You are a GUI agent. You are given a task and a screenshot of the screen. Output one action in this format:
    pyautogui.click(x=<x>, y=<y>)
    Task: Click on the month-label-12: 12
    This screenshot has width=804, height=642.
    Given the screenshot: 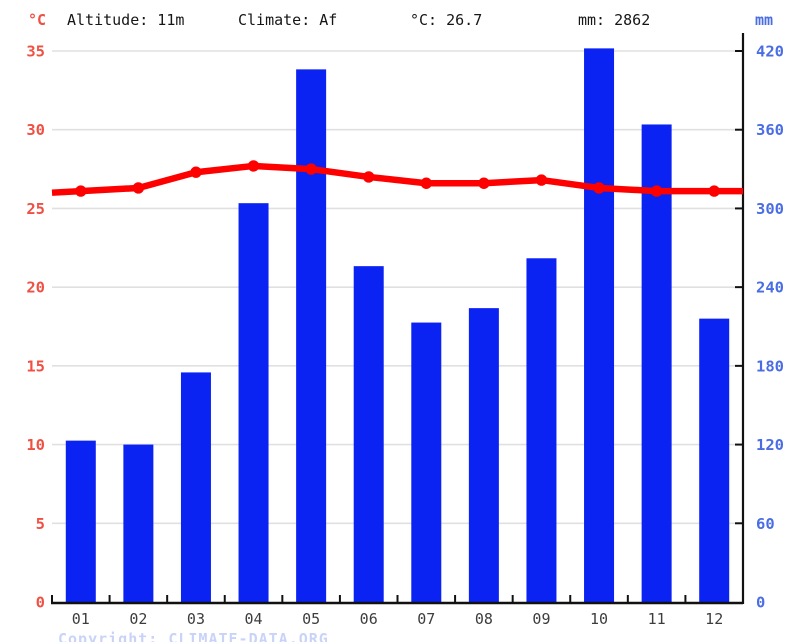 What is the action you would take?
    pyautogui.click(x=714, y=619)
    